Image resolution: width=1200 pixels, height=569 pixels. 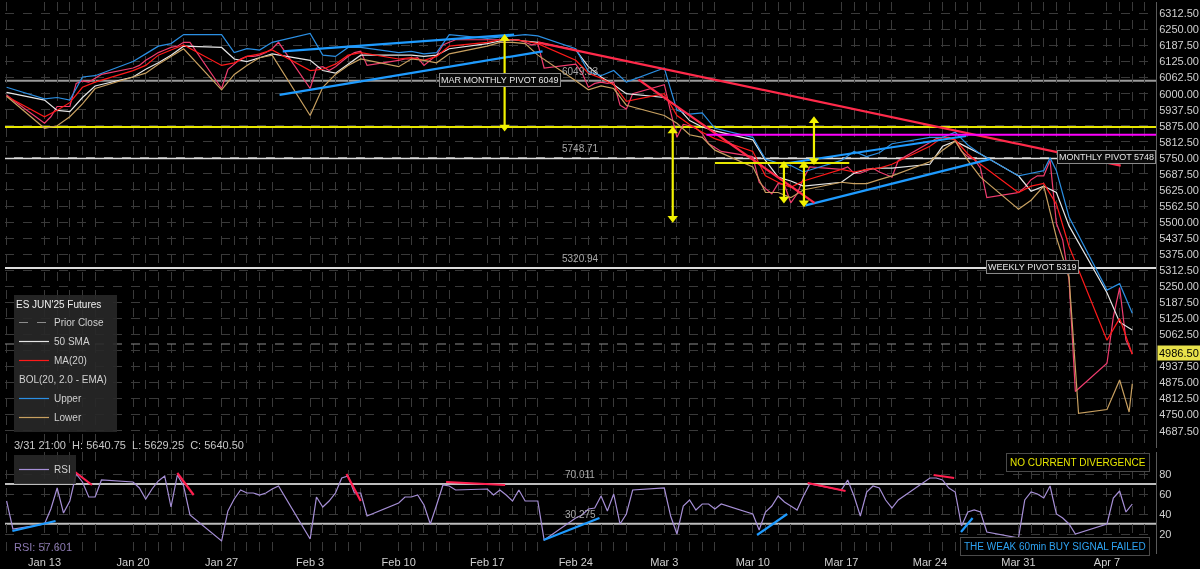 What do you see at coordinates (68, 399) in the screenshot?
I see `legend-label: Upper` at bounding box center [68, 399].